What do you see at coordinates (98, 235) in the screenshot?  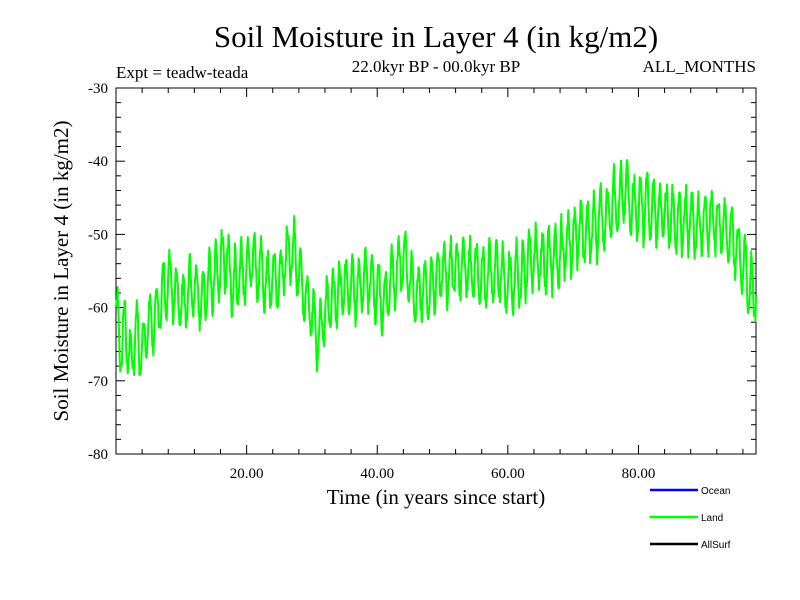 I see `y-tick-label: -50` at bounding box center [98, 235].